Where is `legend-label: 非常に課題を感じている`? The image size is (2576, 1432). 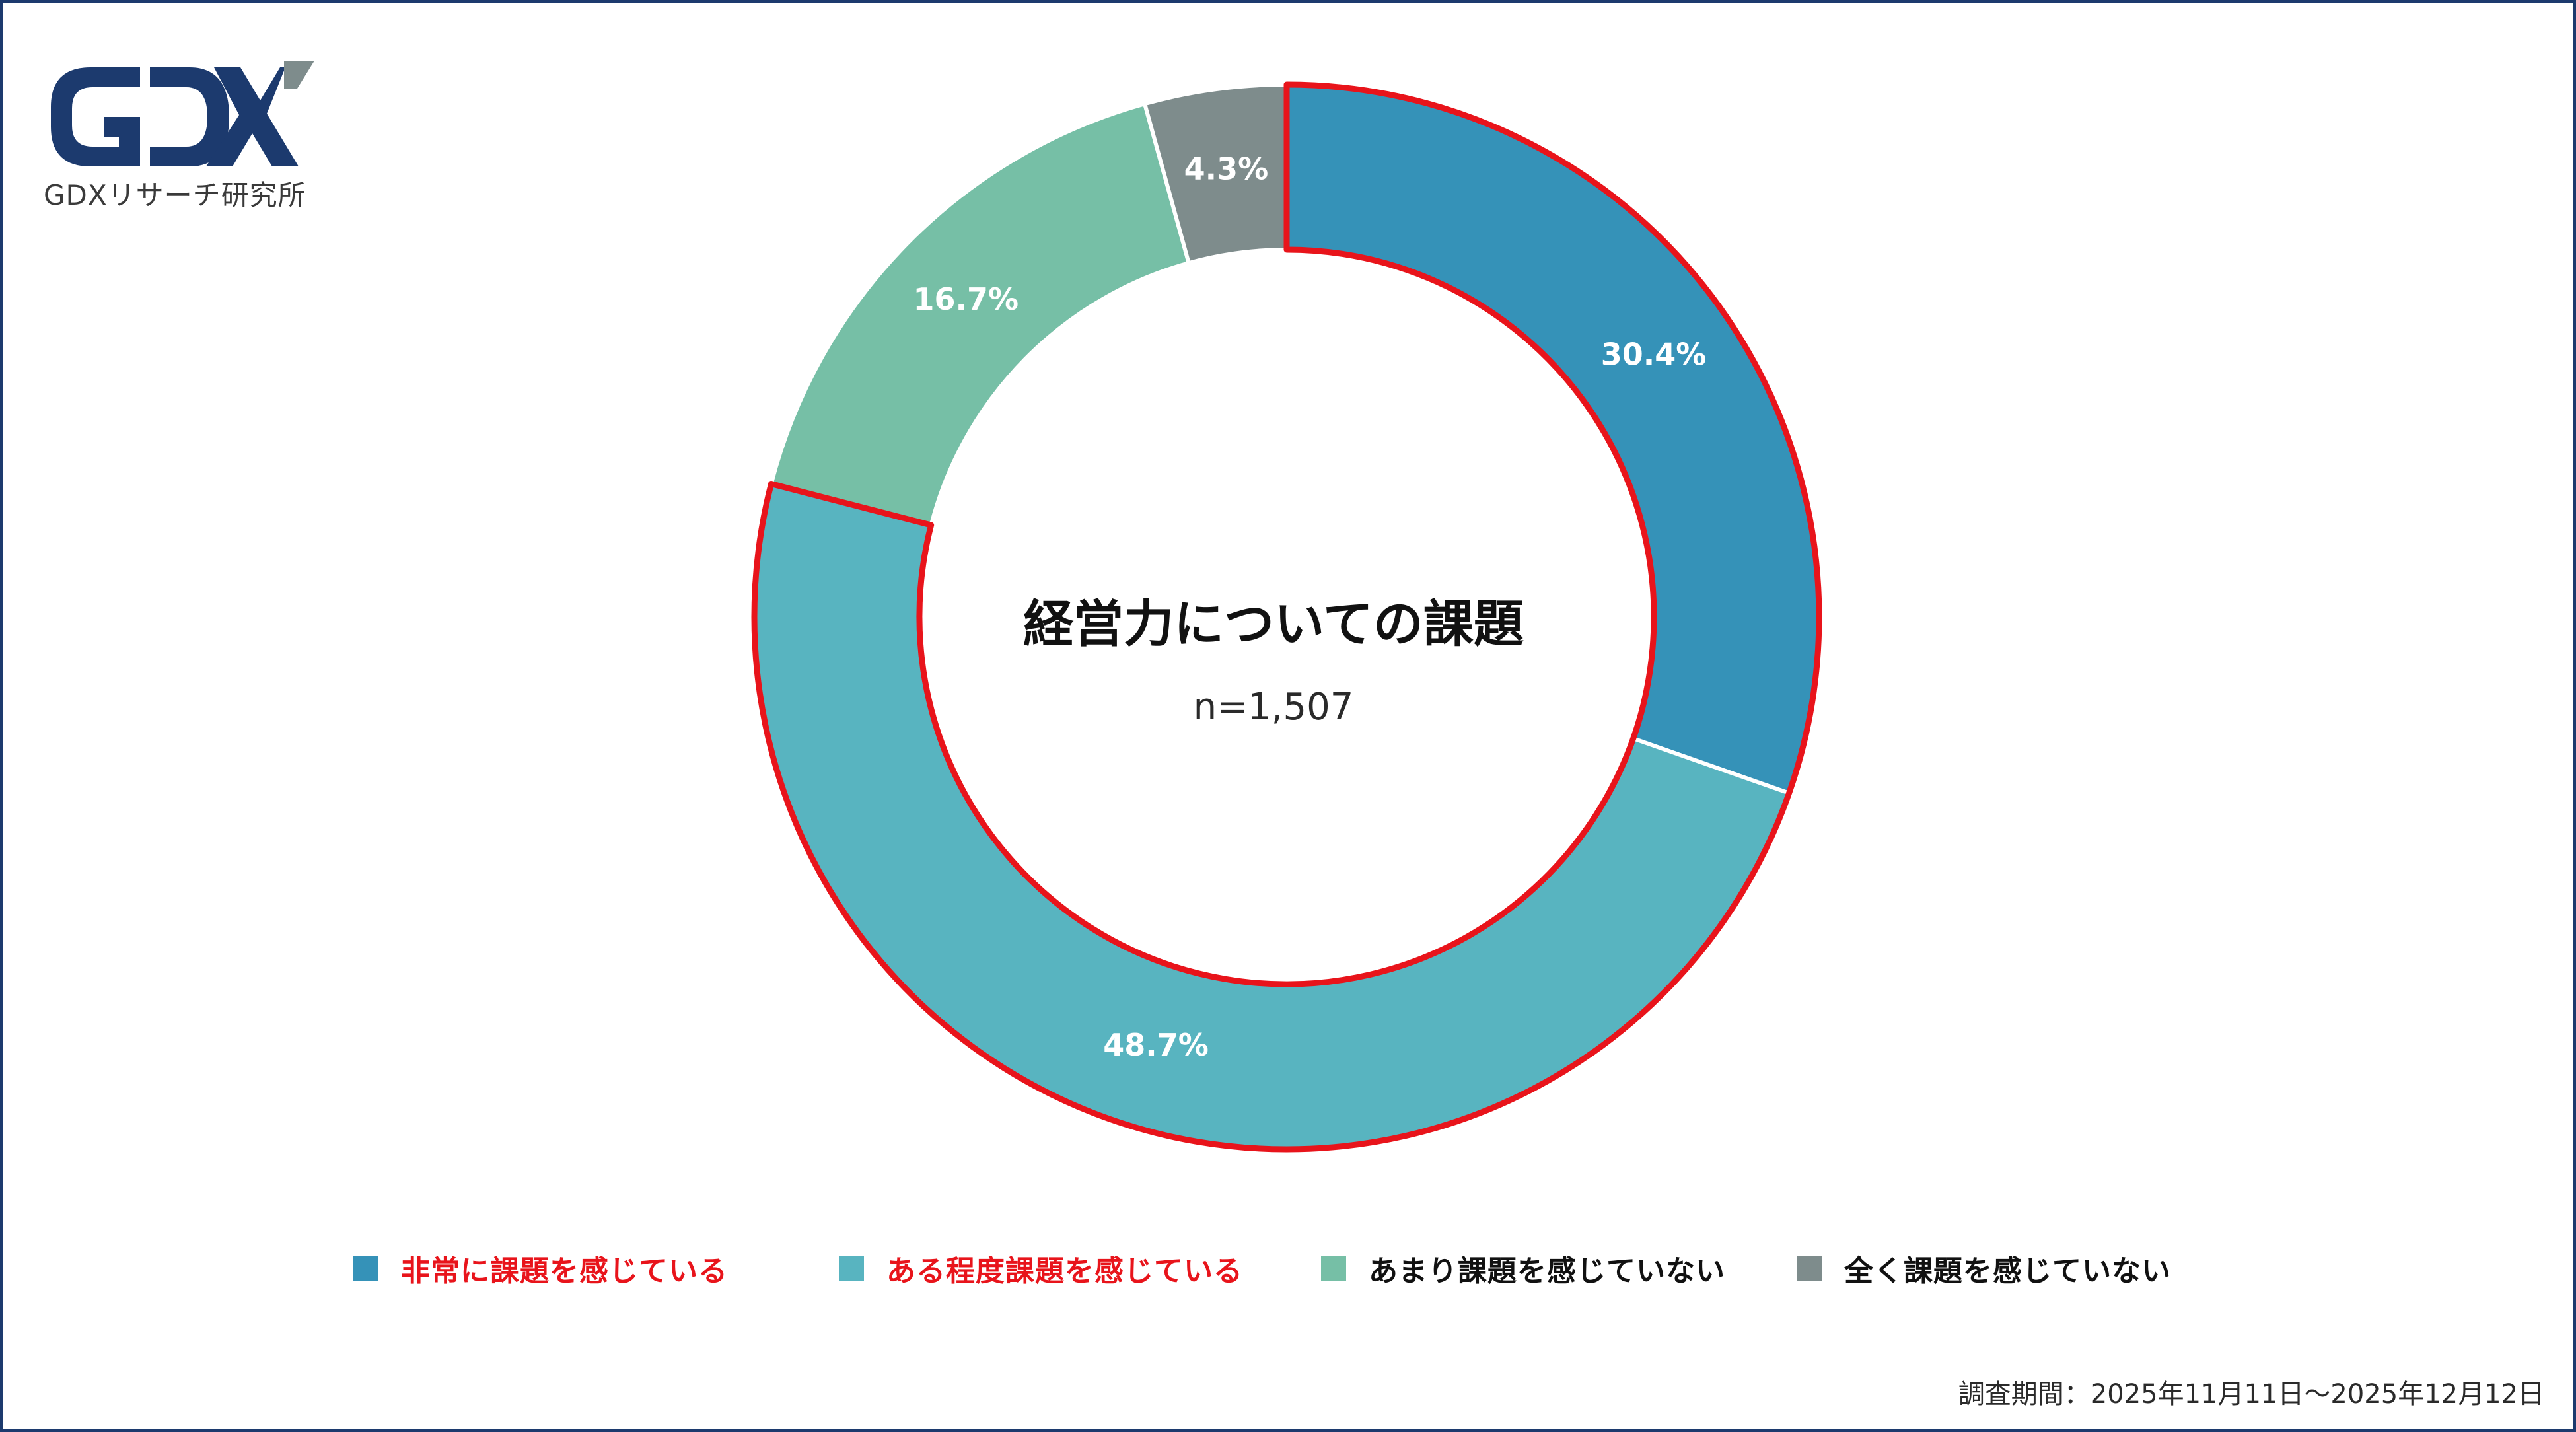
legend-label: 非常に課題を感じている is located at coordinates (564, 1271).